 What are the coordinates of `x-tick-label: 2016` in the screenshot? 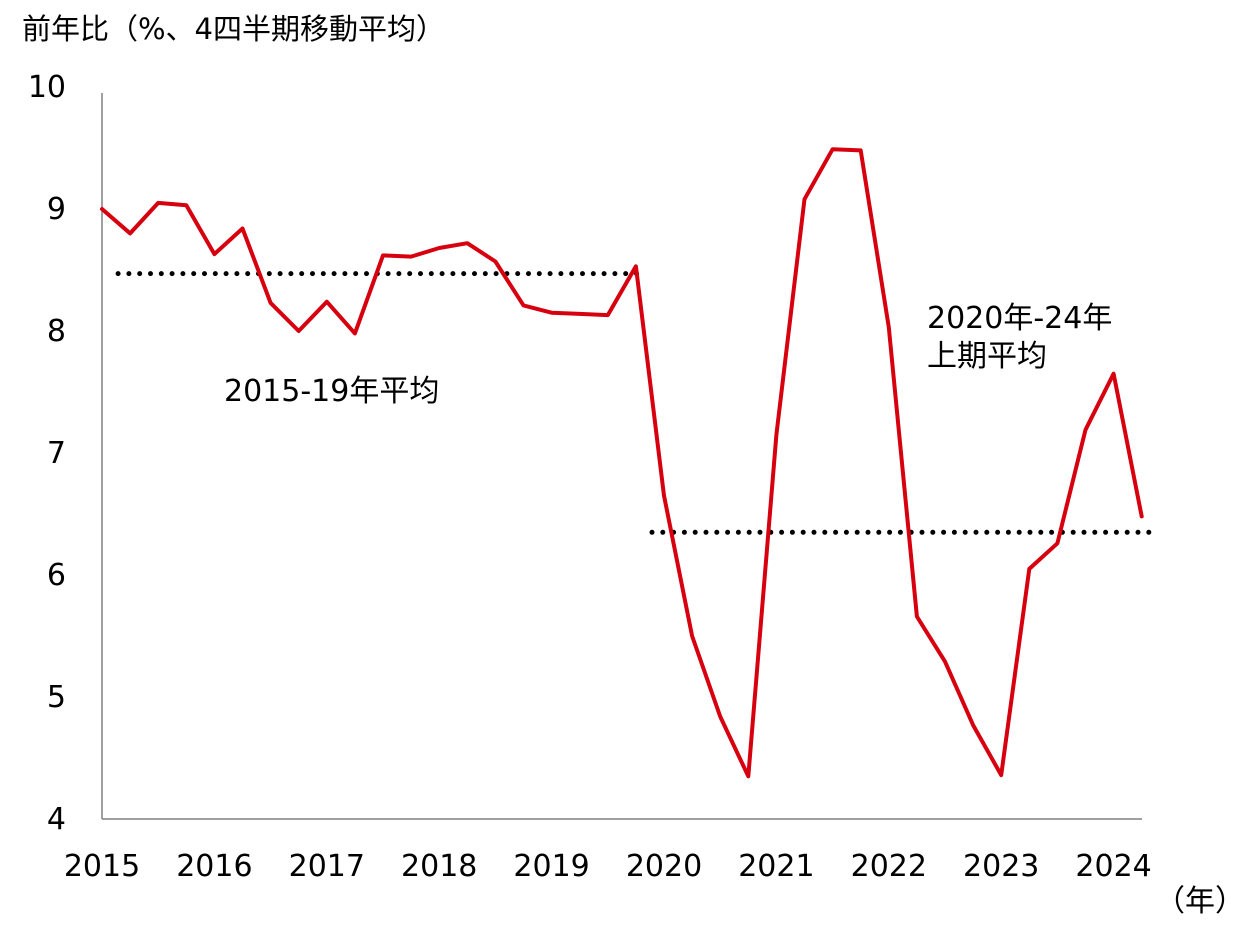 It's located at (214, 866).